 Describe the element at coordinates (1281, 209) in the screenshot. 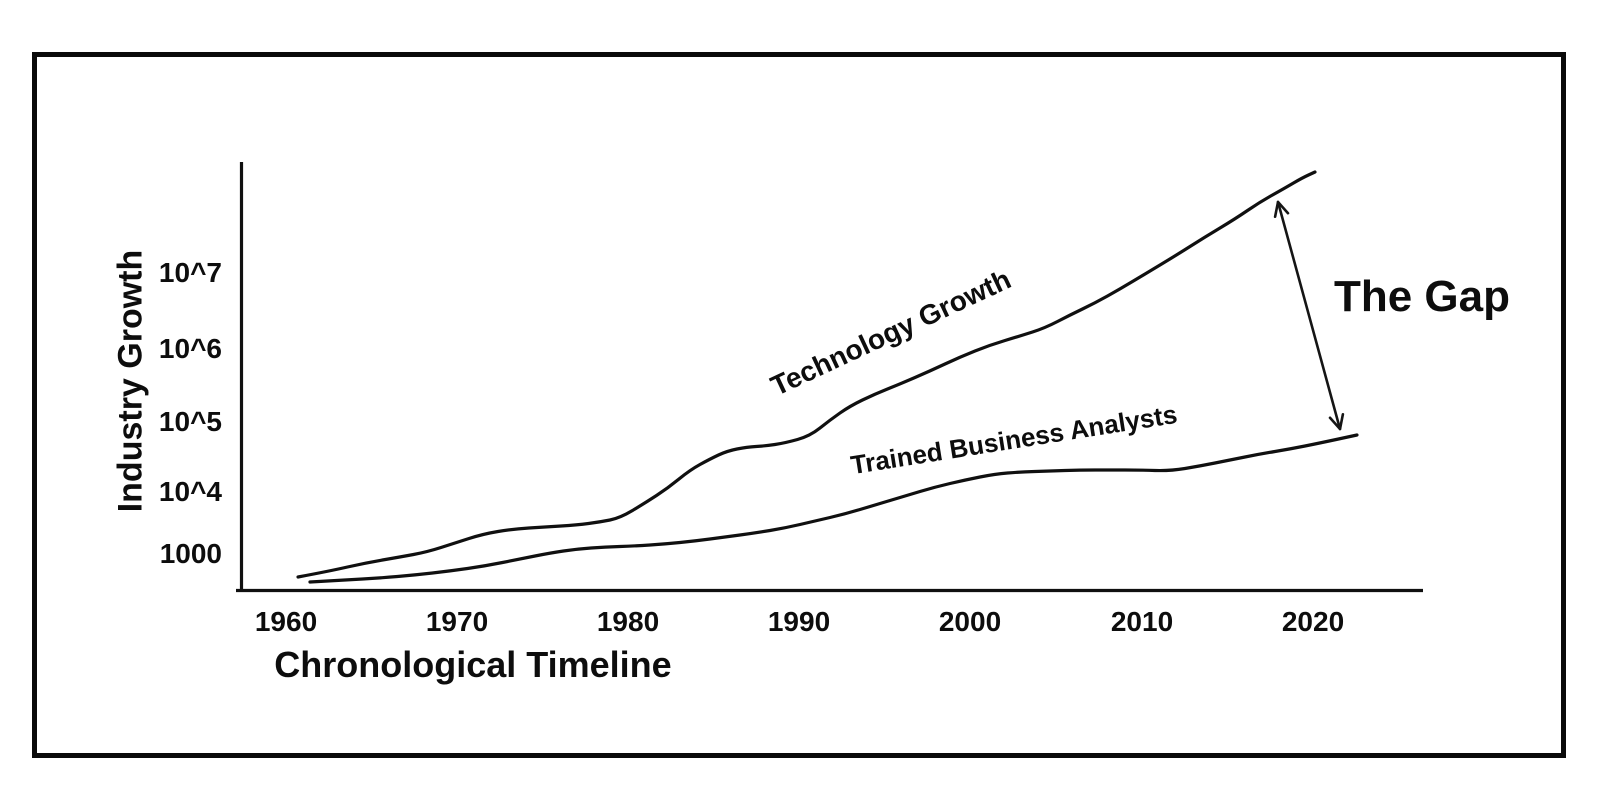

I see `gap-arrow-head-top` at that location.